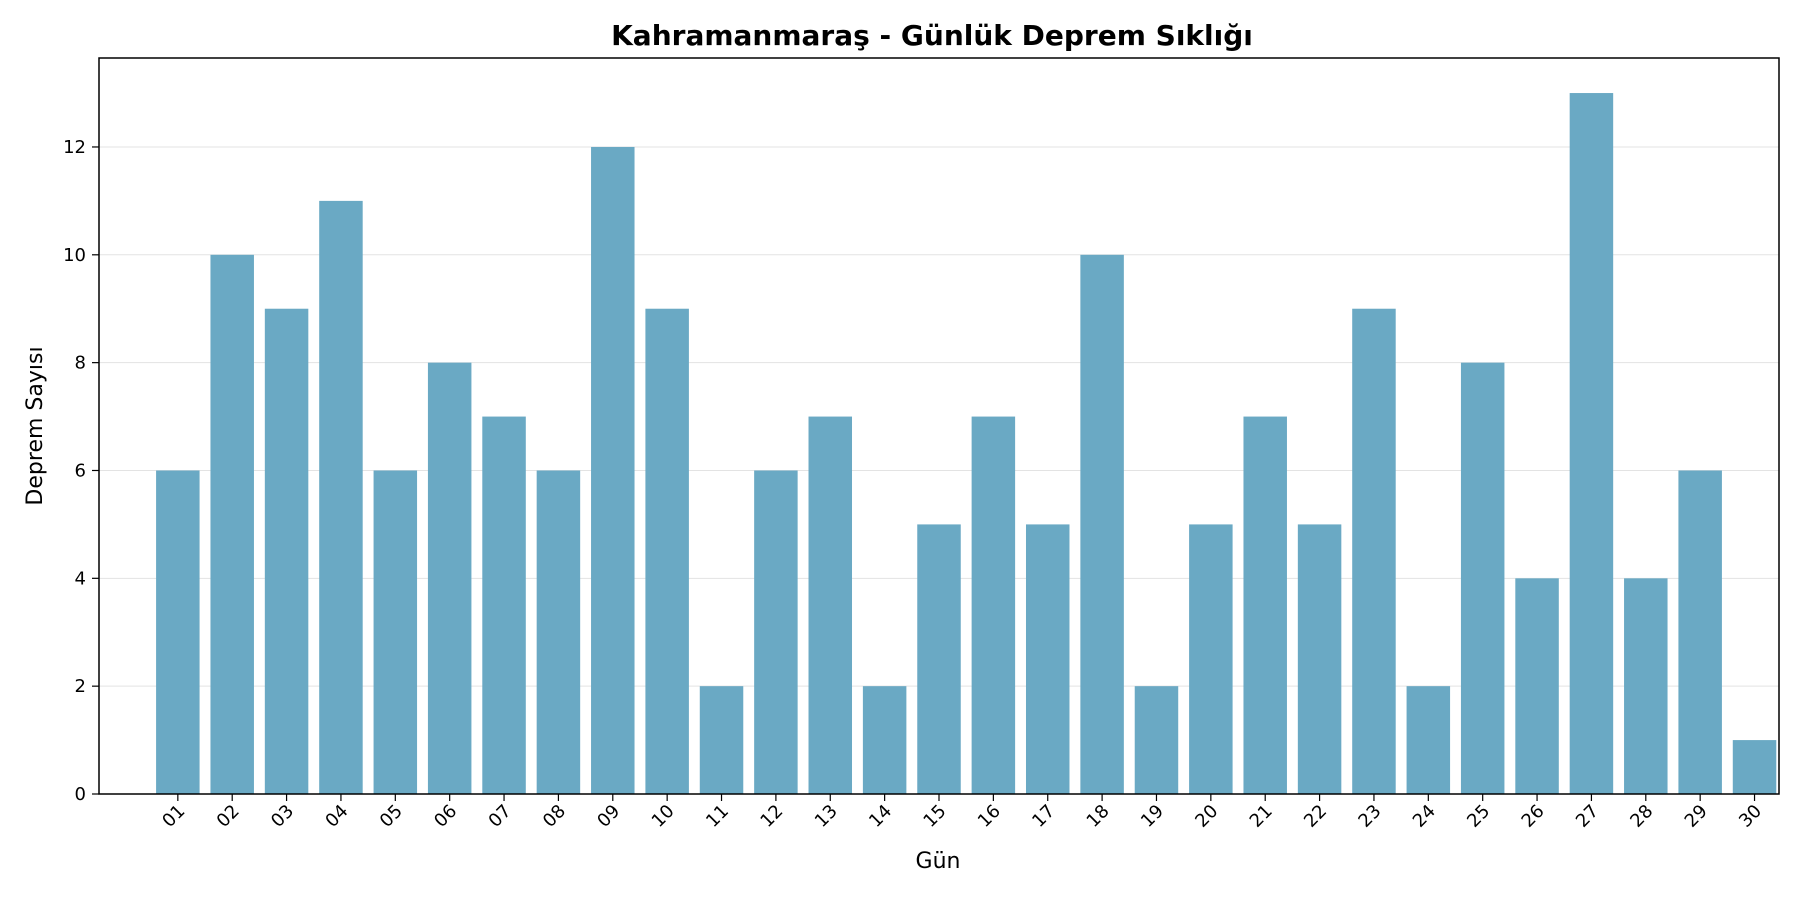 The height and width of the screenshot is (900, 1800). Describe the element at coordinates (880, 816) in the screenshot. I see `x-tick-label: 14` at that location.